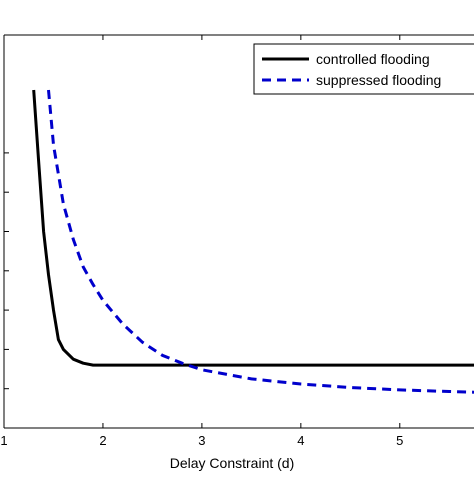  What do you see at coordinates (300, 440) in the screenshot?
I see `x-tick-label: 4` at bounding box center [300, 440].